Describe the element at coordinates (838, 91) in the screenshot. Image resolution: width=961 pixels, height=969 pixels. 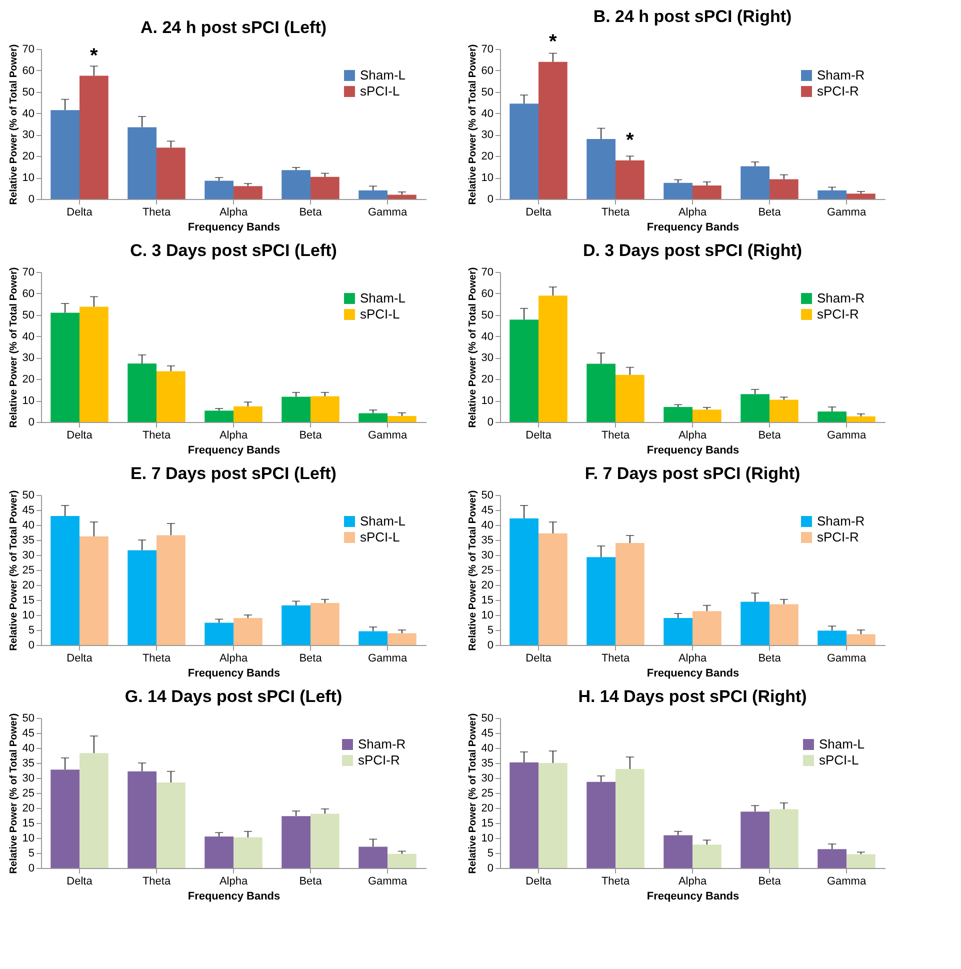
I see `legend-label: sPCI-R` at that location.